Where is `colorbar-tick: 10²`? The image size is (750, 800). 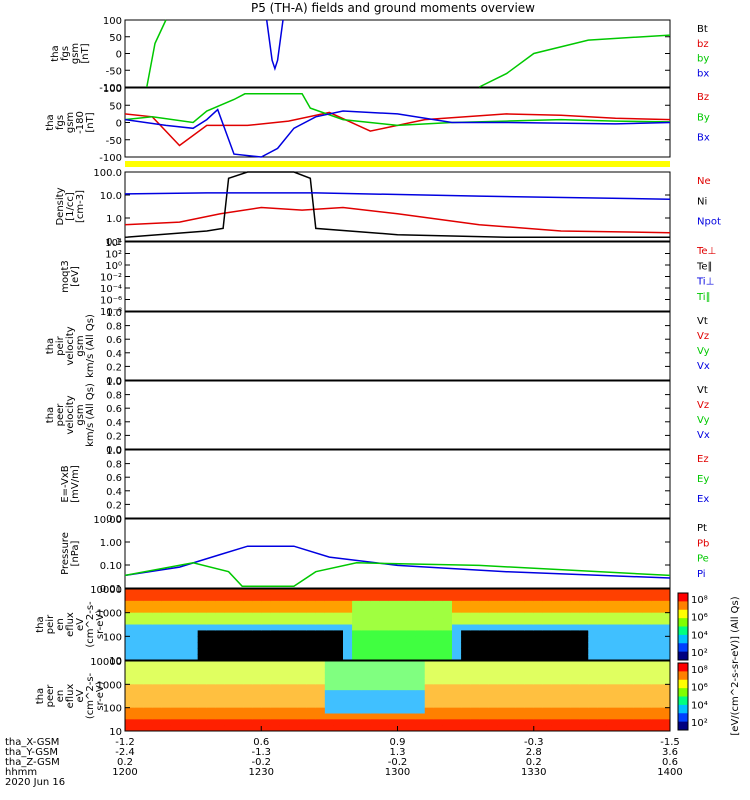
colorbar-tick: 10² is located at coordinates (699, 653).